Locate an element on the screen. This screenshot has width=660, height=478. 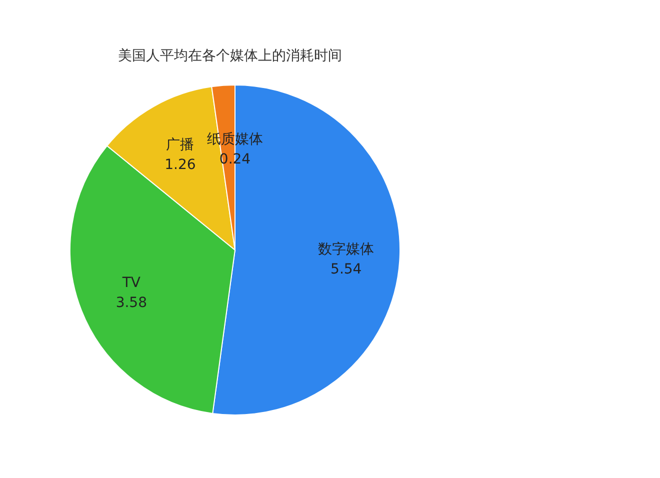
chart-title: 美国人平均在各个媒体上的消耗时间 is located at coordinates (230, 56).